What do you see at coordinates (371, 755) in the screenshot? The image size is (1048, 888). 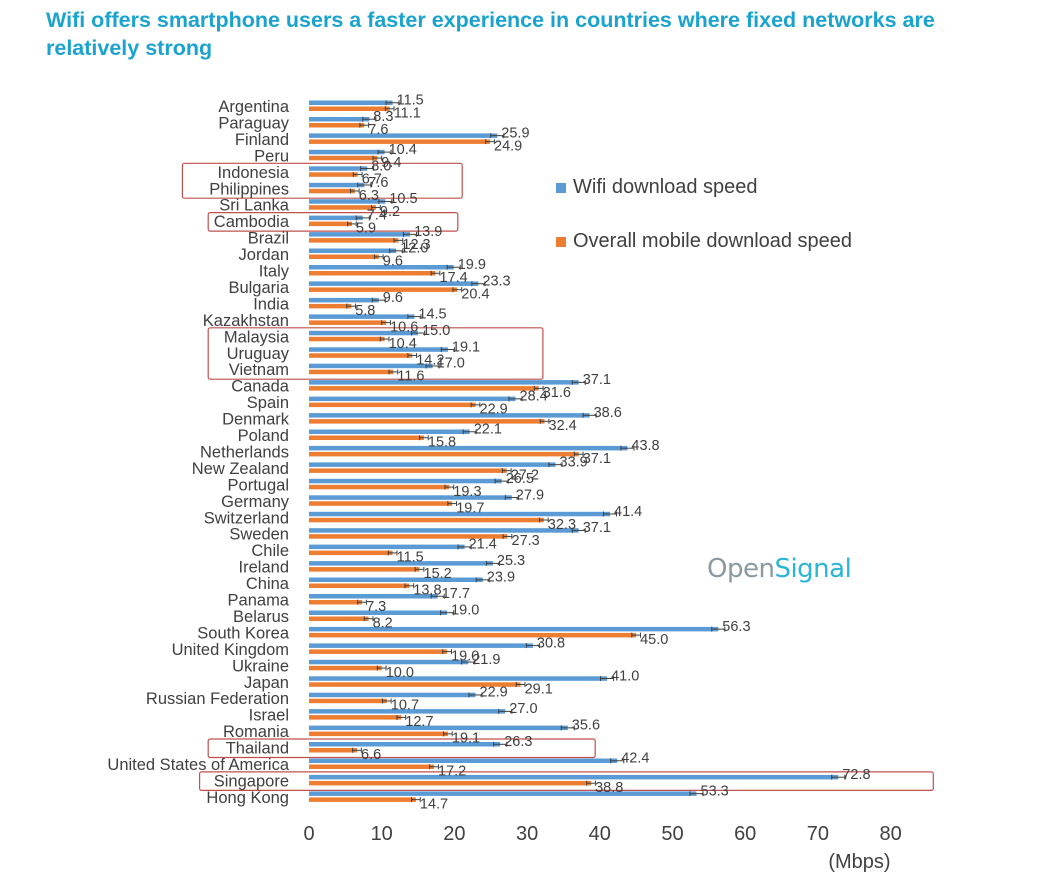 I see `overall-value-label: 6.6` at bounding box center [371, 755].